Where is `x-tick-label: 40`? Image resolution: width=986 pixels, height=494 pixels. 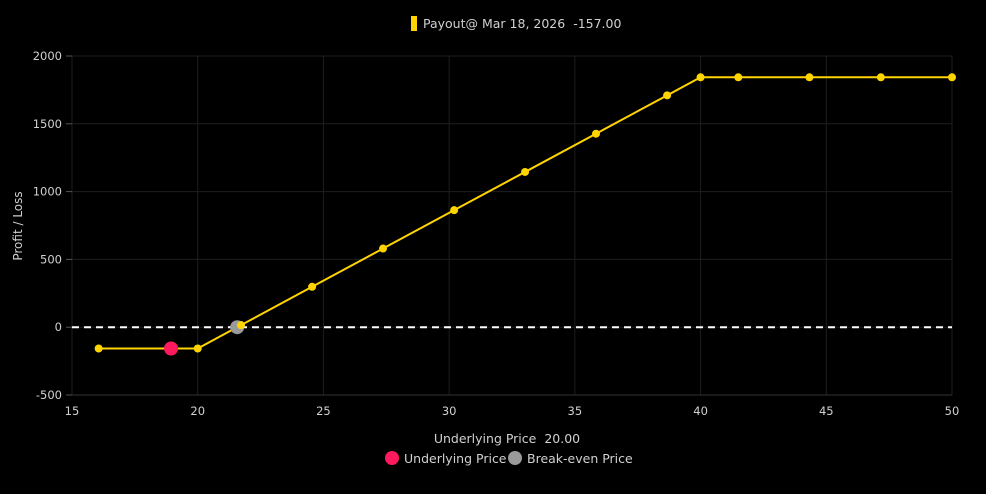 x-tick-label: 40 is located at coordinates (700, 411).